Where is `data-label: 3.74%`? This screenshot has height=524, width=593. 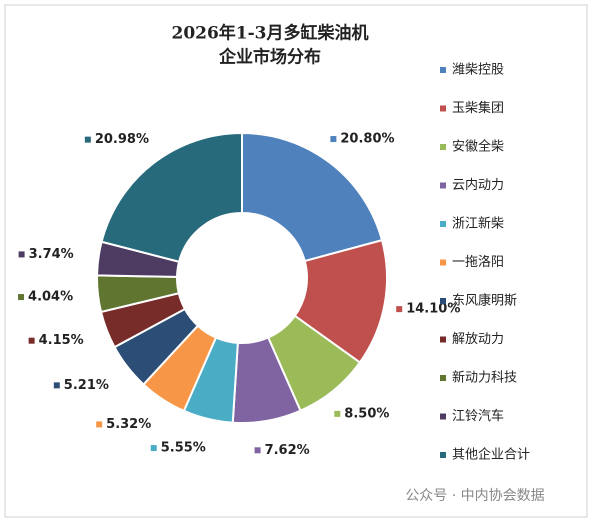 data-label: 3.74% is located at coordinates (51, 254).